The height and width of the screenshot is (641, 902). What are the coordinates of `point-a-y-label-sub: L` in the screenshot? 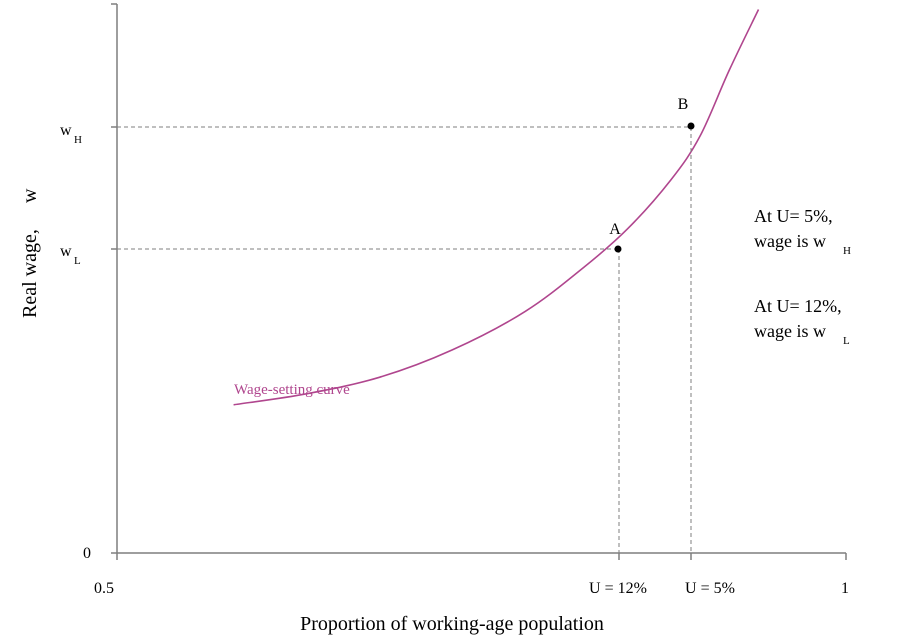 It's located at (77, 261).